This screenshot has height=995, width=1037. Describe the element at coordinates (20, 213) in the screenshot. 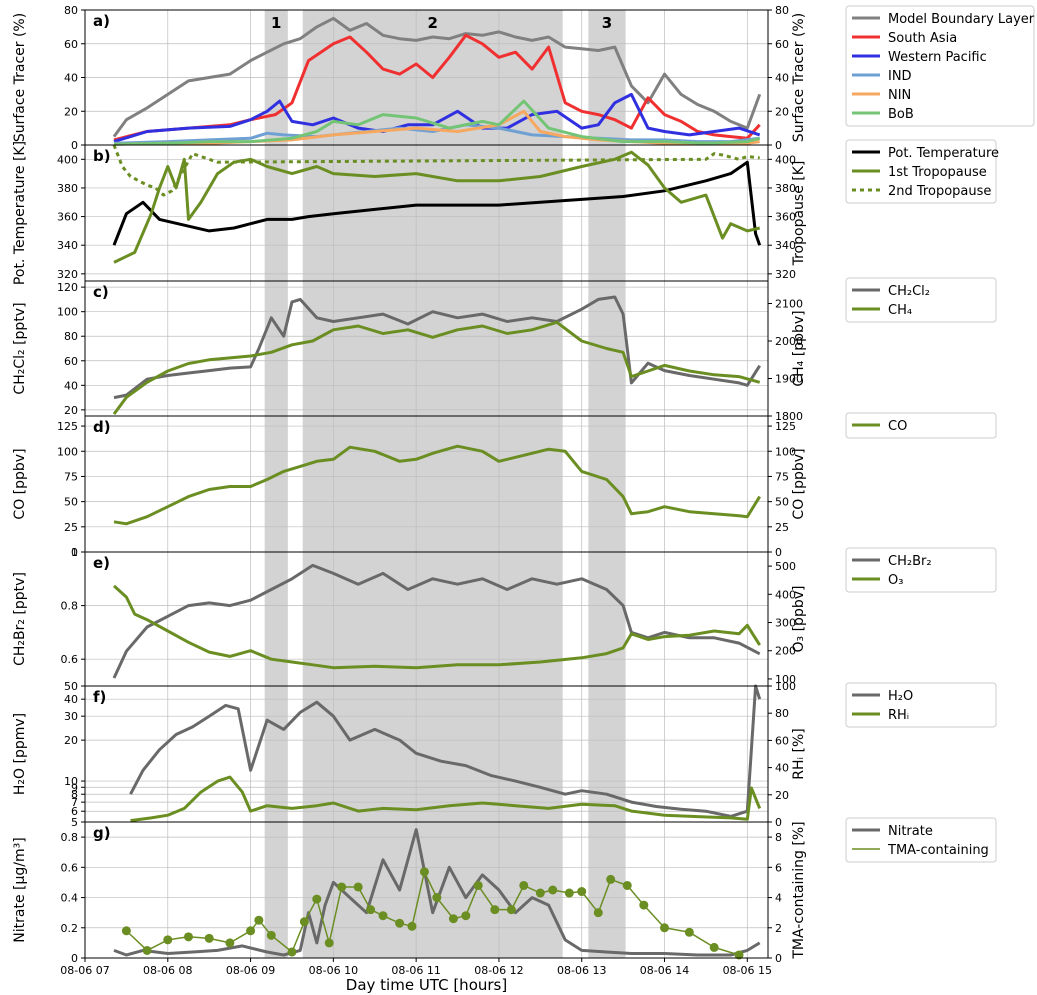

I see `y-axis-label-left: Pot. Temperature [K]` at that location.